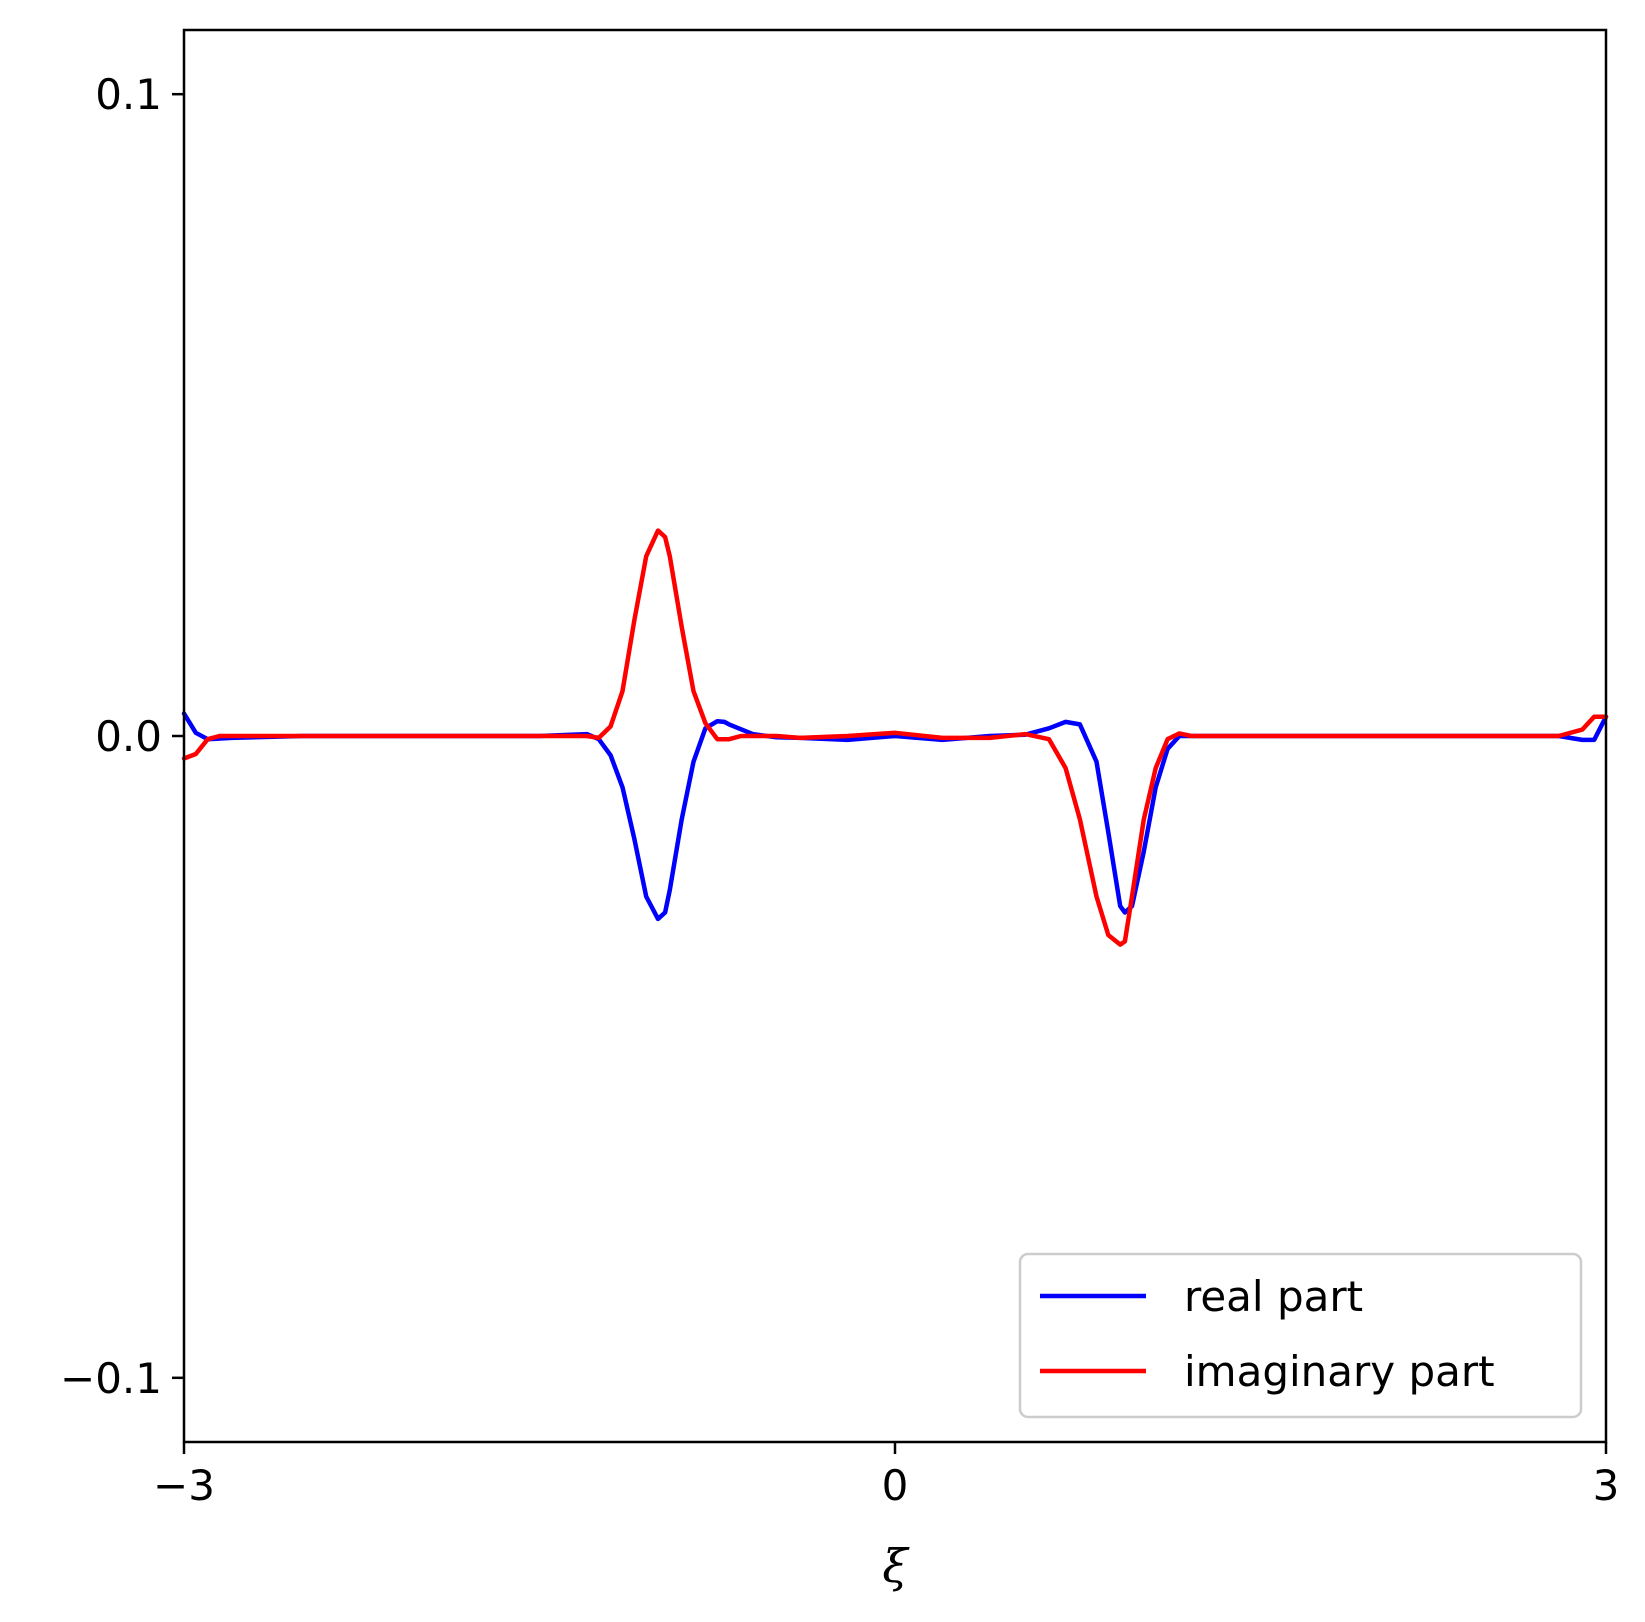  What do you see at coordinates (1273, 1296) in the screenshot?
I see `legend-label-real-part: real part` at bounding box center [1273, 1296].